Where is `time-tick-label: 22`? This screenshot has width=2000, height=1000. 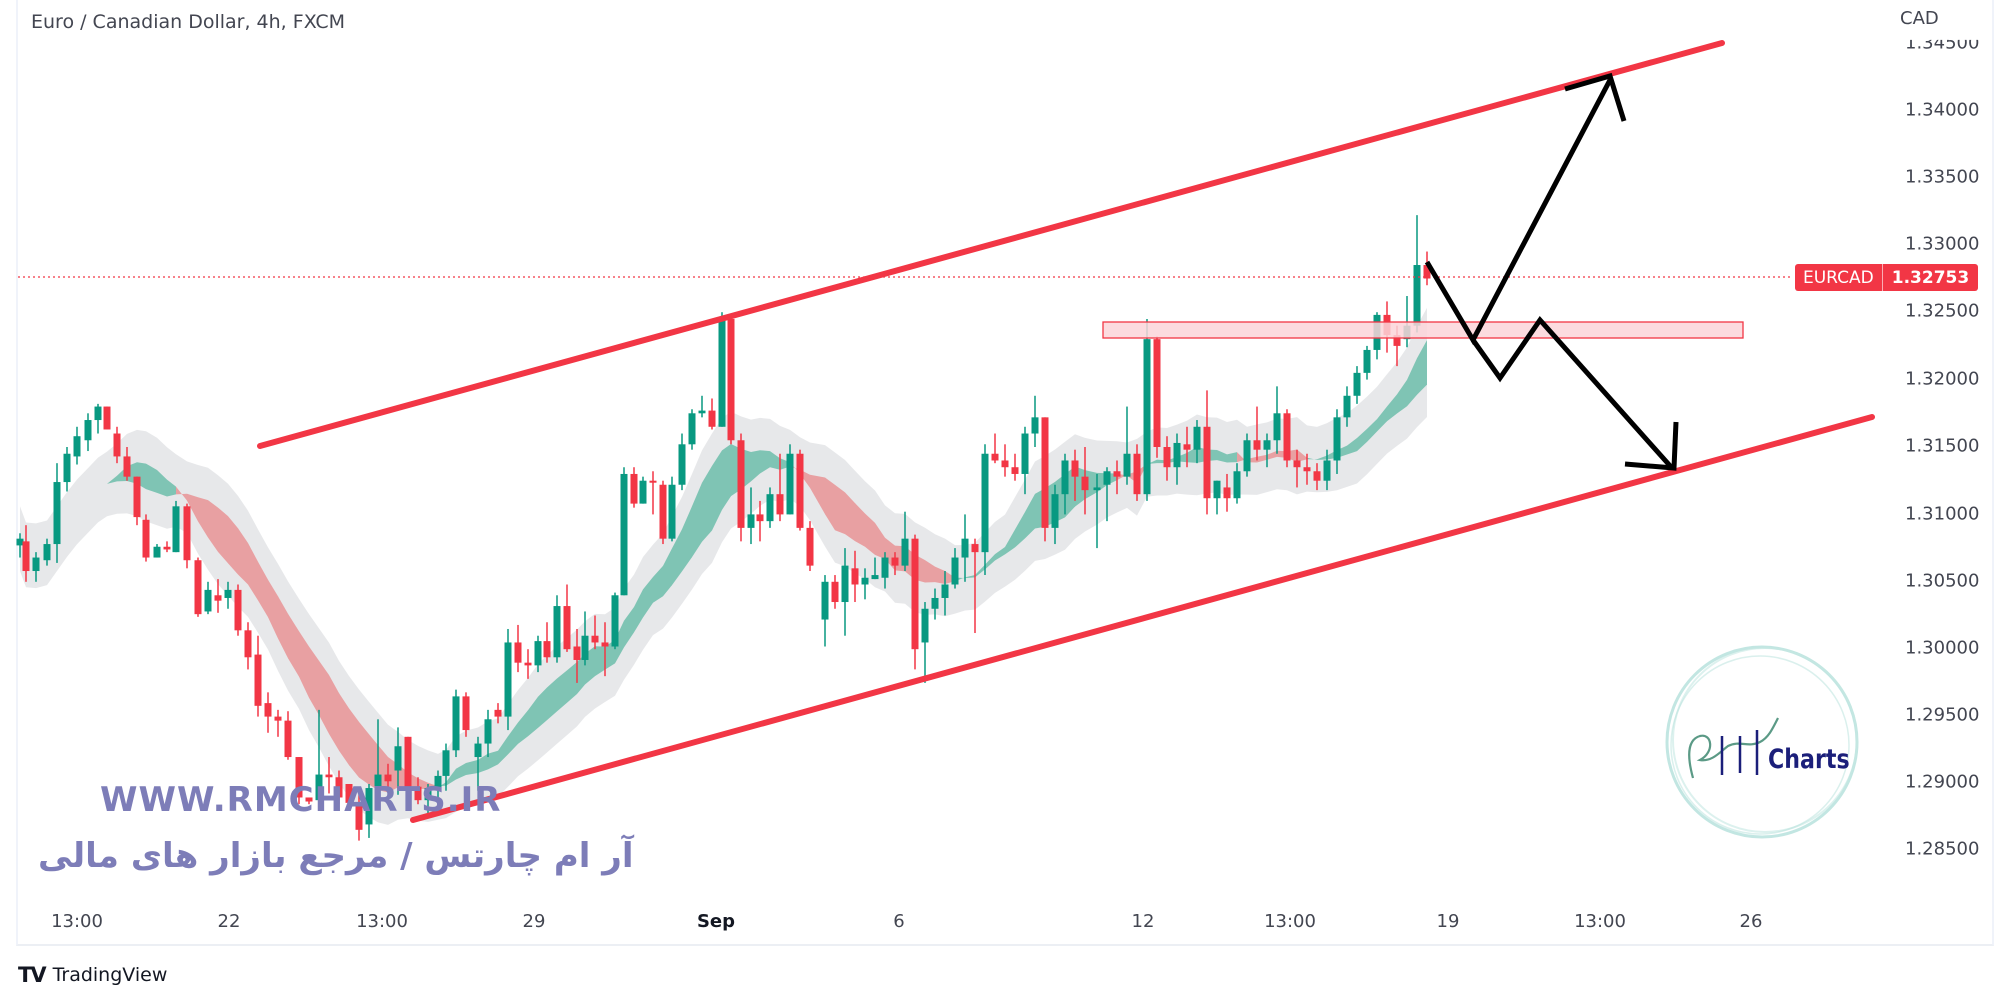
time-tick-label: 22 is located at coordinates (229, 921).